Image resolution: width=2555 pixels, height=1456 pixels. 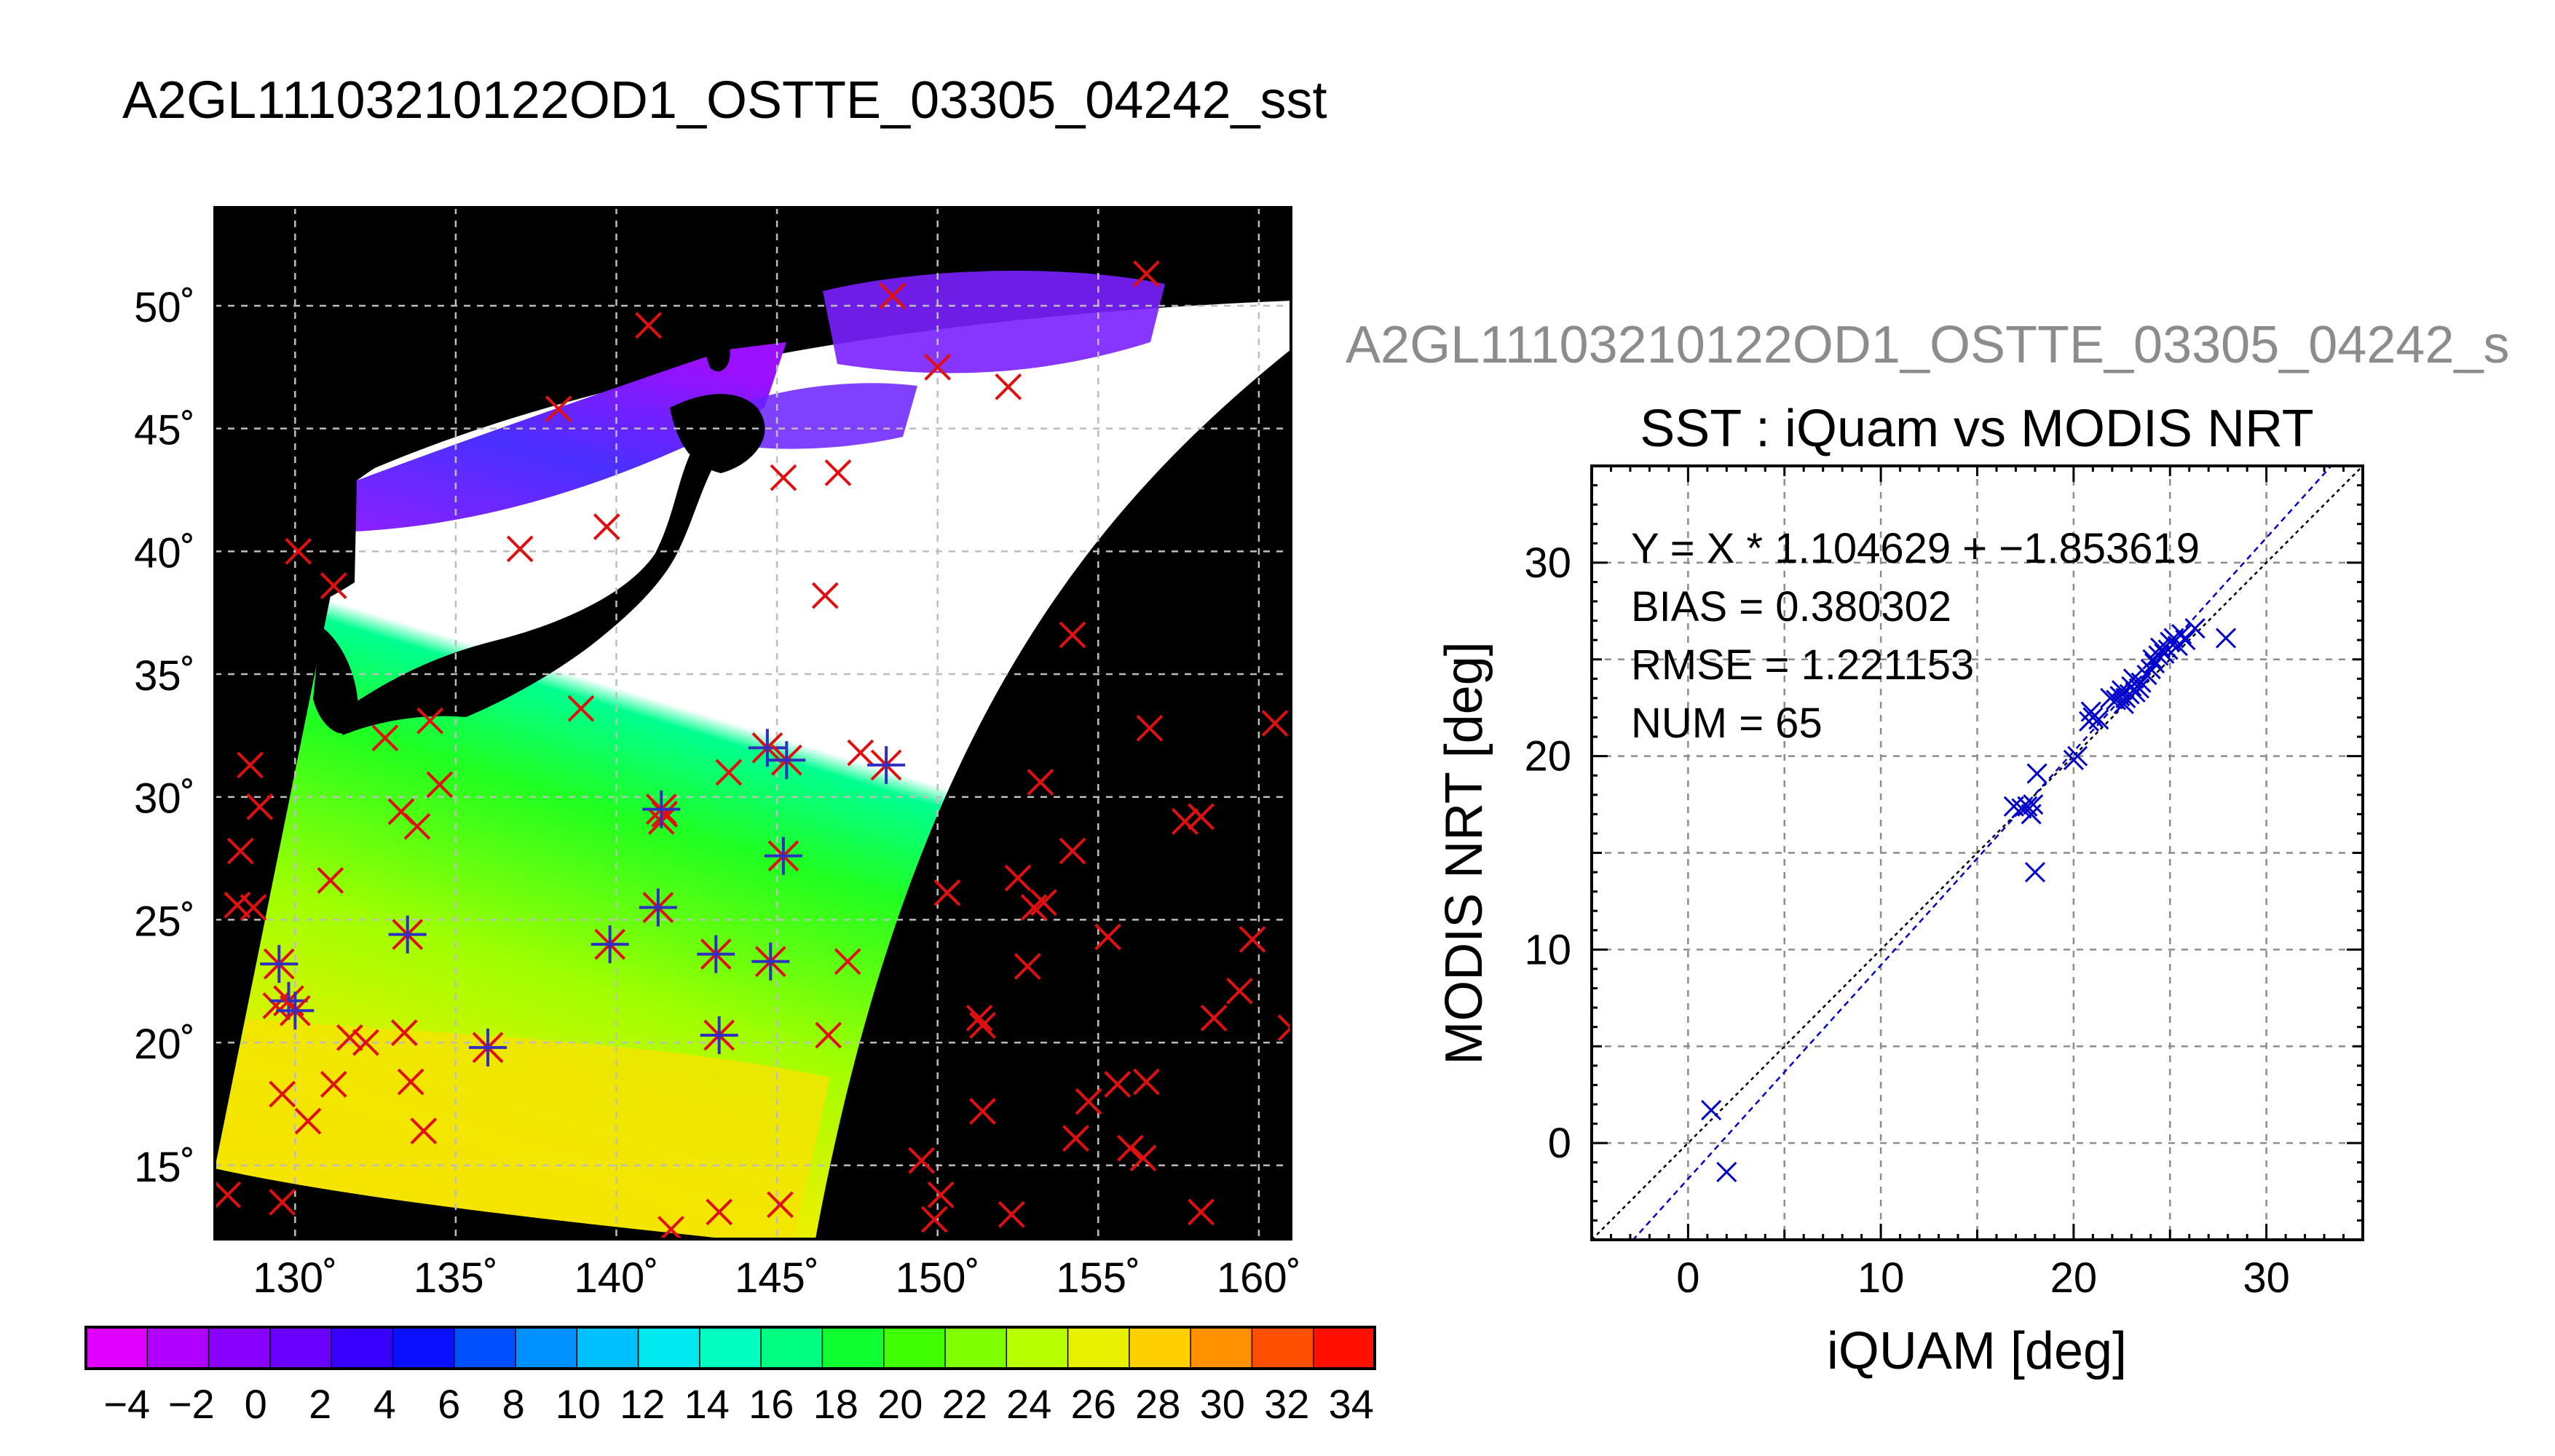 What do you see at coordinates (1028, 1404) in the screenshot?
I see `colorbar-label: 24` at bounding box center [1028, 1404].